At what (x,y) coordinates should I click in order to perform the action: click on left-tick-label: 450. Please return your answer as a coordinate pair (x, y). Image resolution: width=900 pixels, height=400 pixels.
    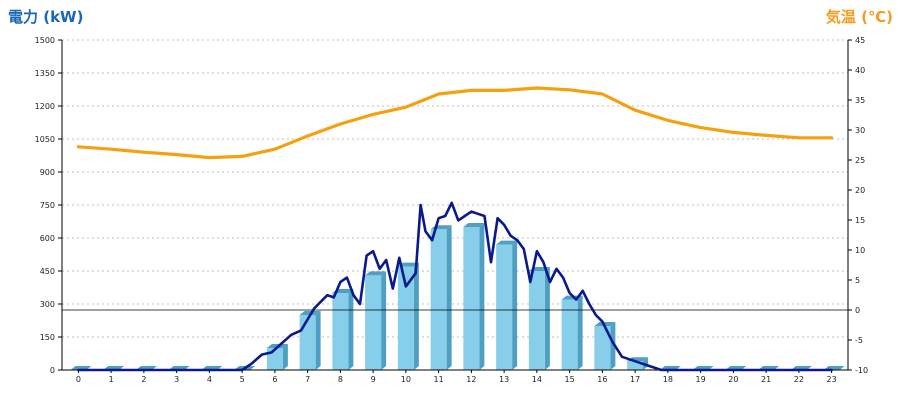
    Looking at the image, I should click on (47, 271).